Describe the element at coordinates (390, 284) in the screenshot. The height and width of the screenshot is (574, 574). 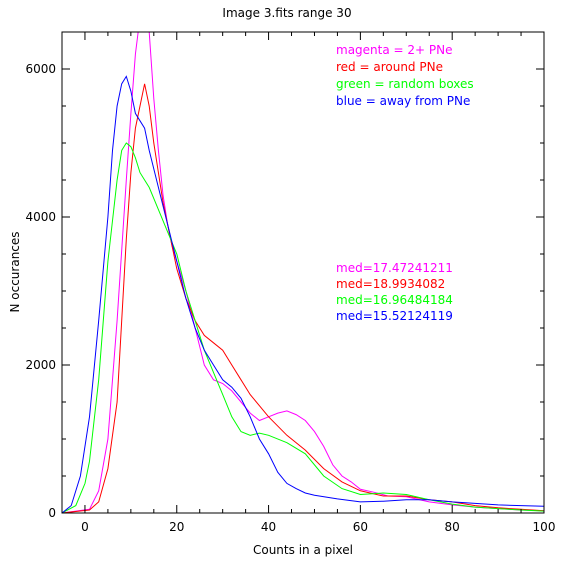
I see `median-annotation: med=18.9934082` at that location.